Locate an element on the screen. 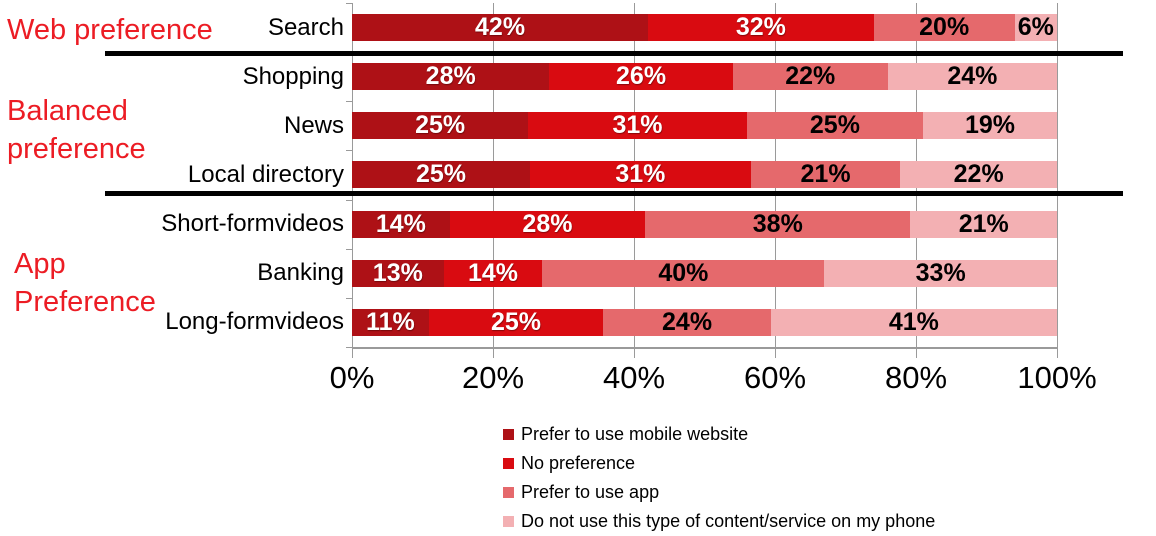  group-label-line: preference is located at coordinates (76, 149).